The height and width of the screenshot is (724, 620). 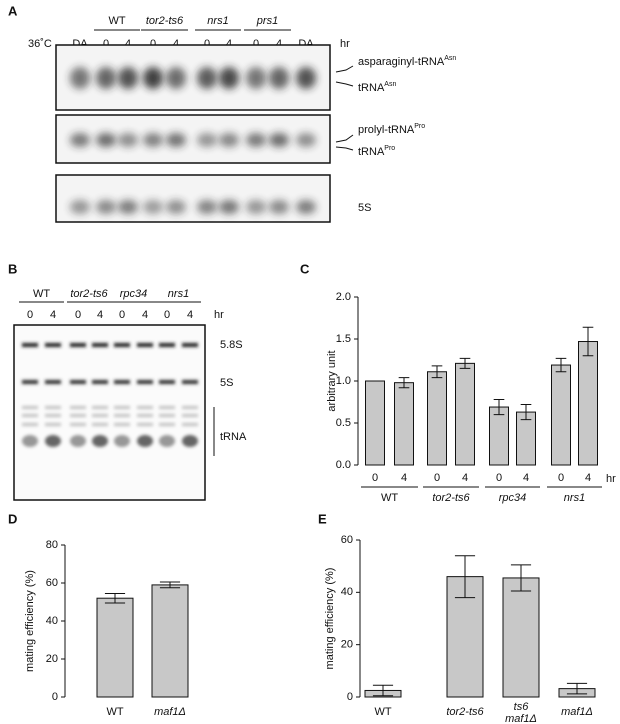 I want to click on bracket, so click(x=344, y=142).